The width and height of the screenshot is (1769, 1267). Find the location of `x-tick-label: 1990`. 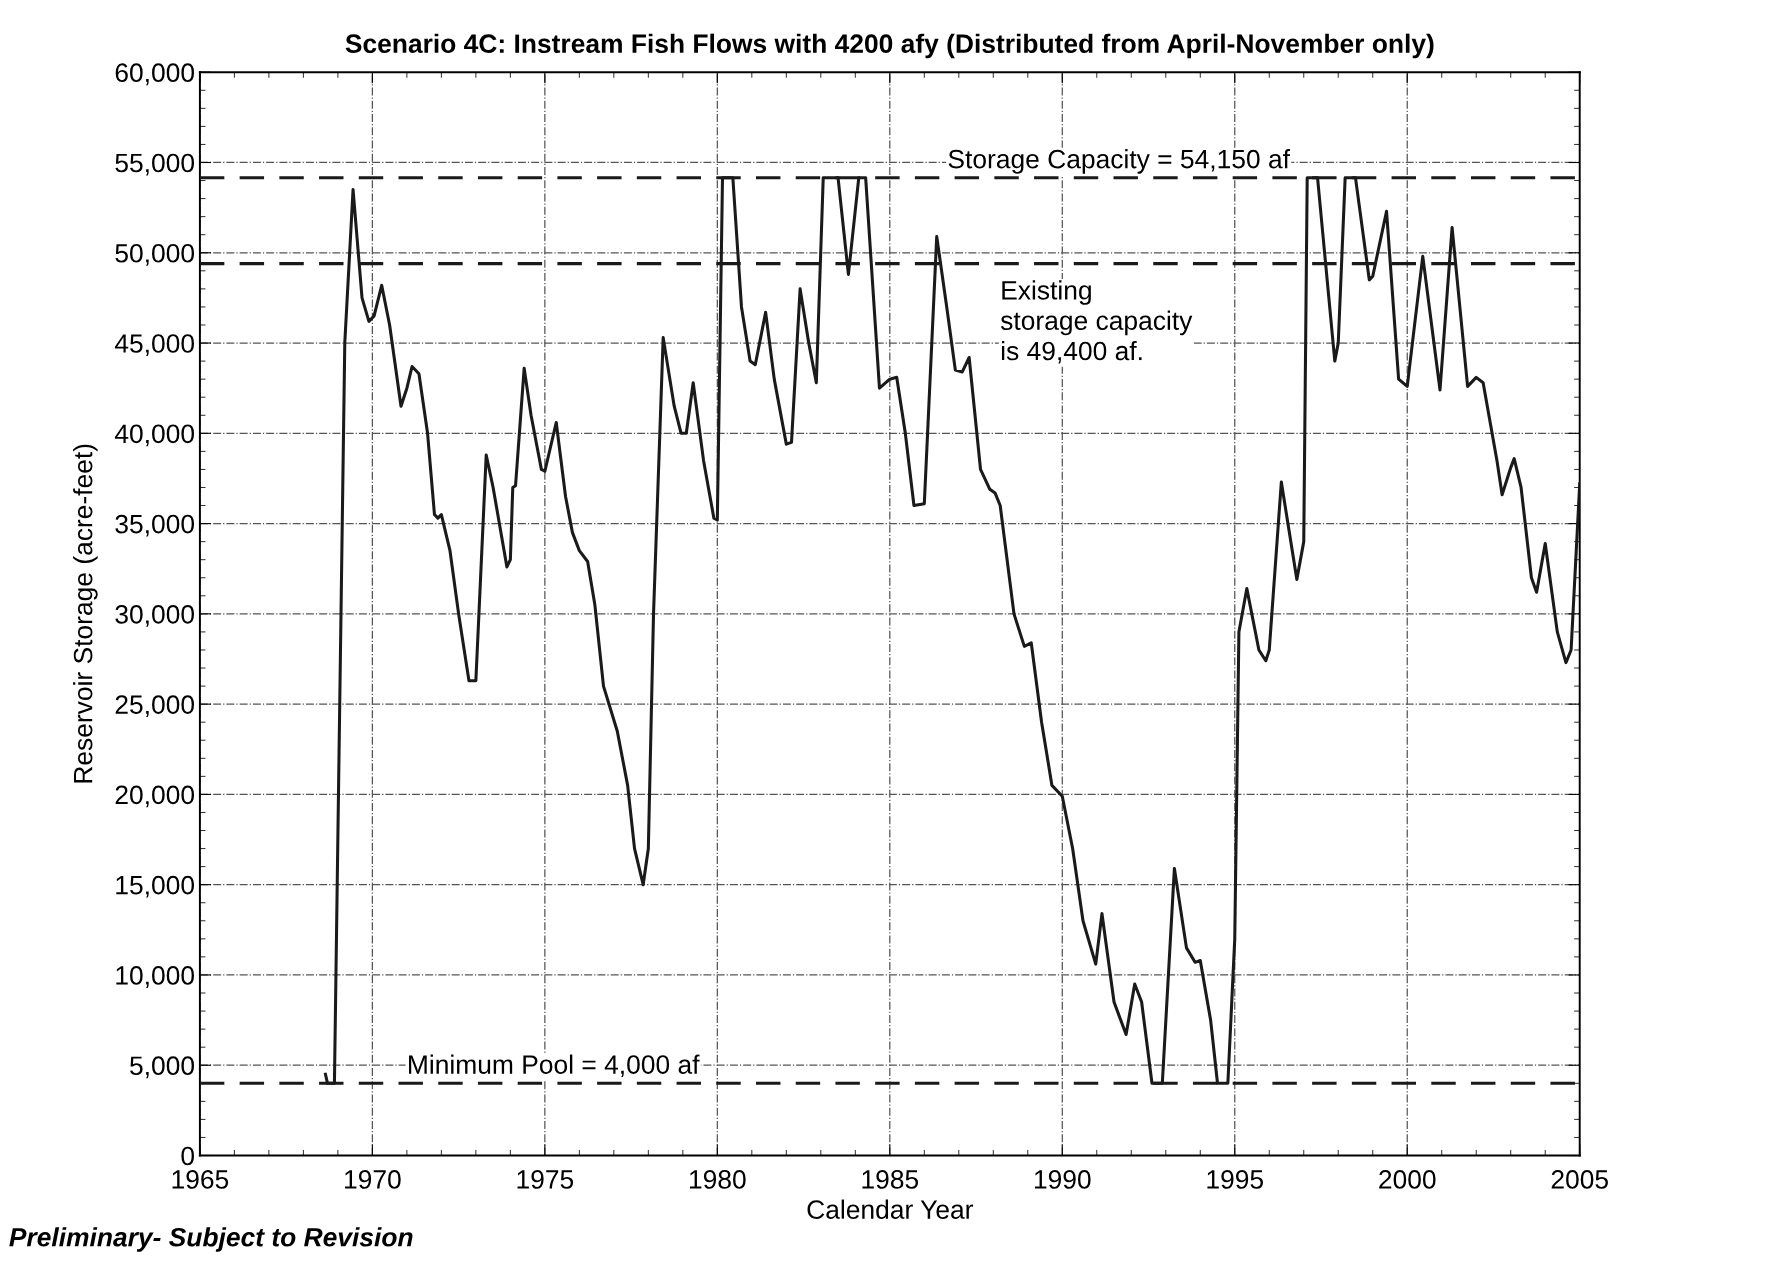

x-tick-label: 1990 is located at coordinates (1062, 1179).